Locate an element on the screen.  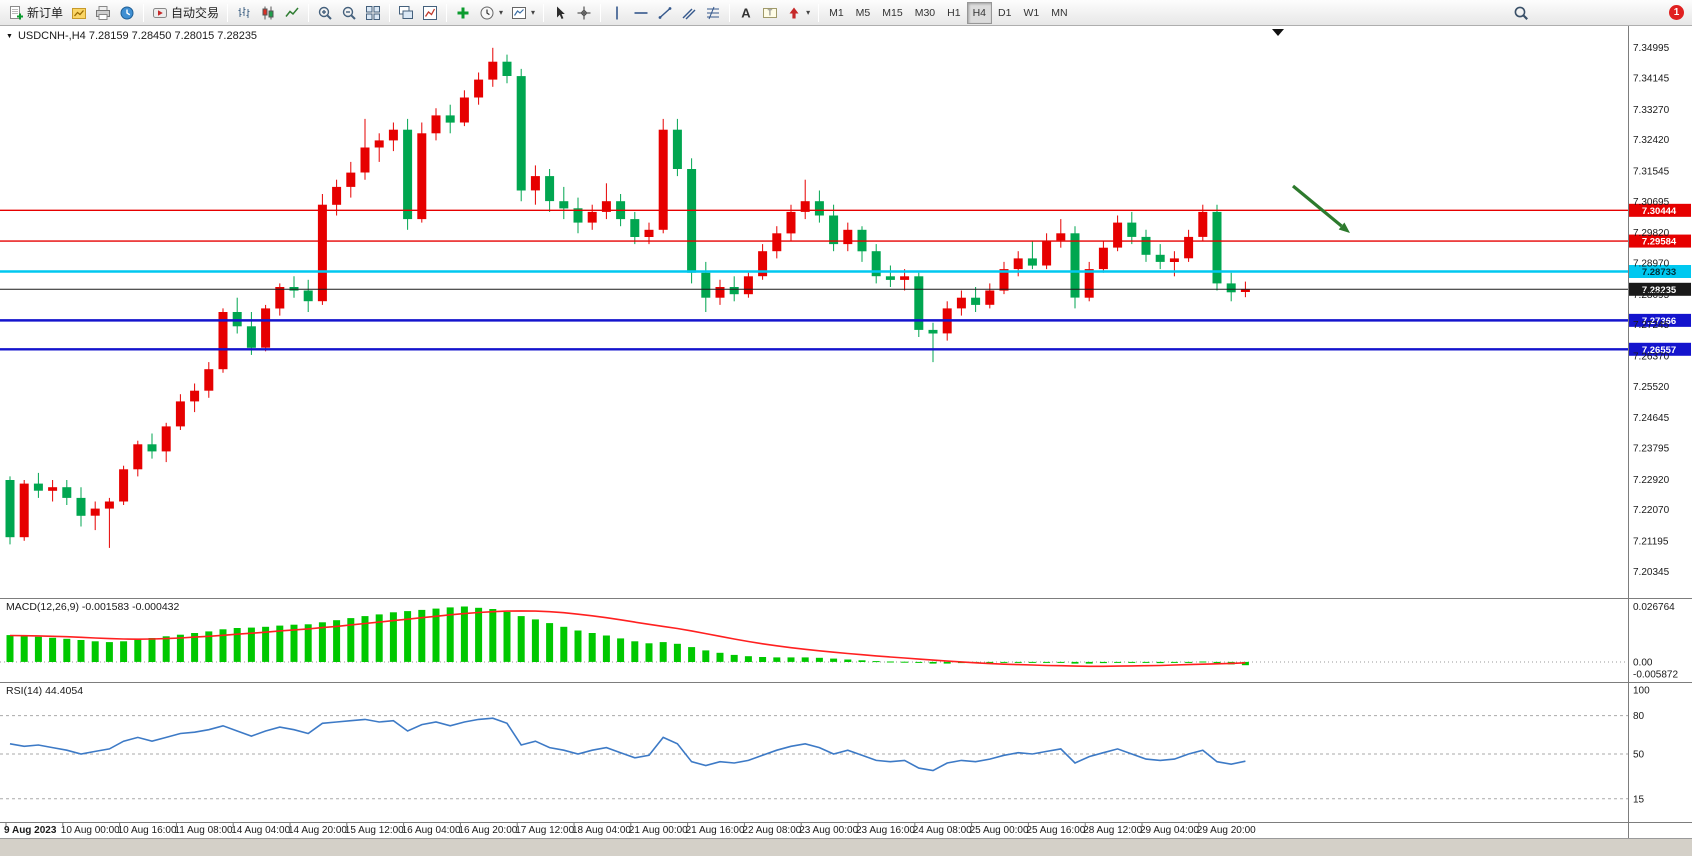
timeframe-button-m5: M5 is located at coordinates (863, 13).